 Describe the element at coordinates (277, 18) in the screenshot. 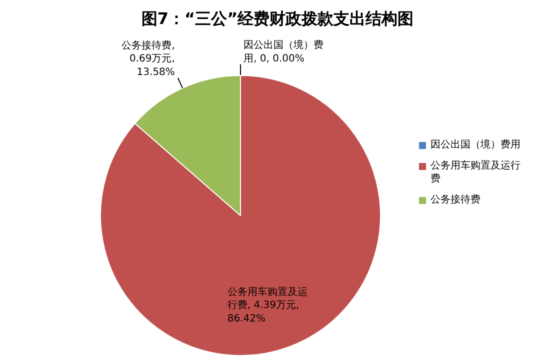

I see `chart-title: 图7：“三公”经费财政拨款支出结构图` at that location.